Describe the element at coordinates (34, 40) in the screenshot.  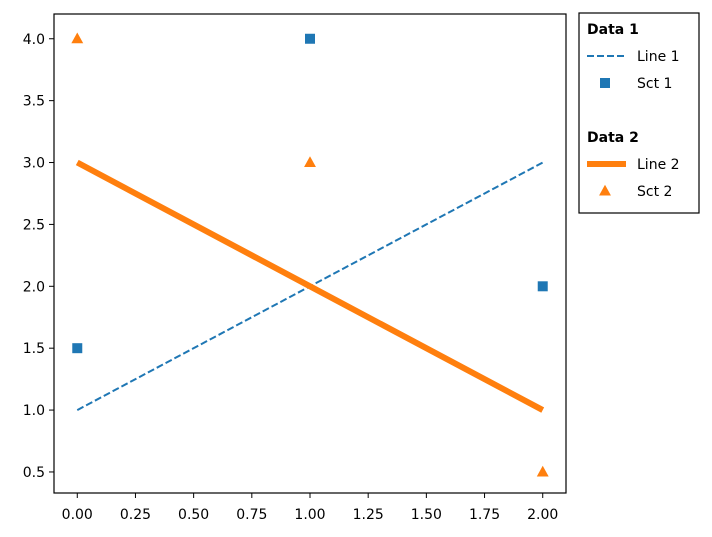
I see `y-tick-label: 4.0` at that location.